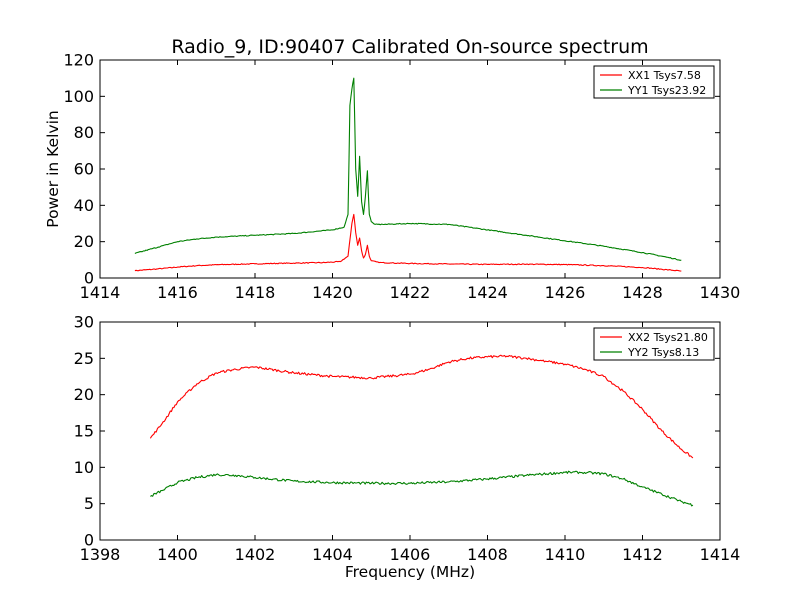  Describe the element at coordinates (89, 503) in the screenshot. I see `y-tick-label-bottom: 5` at that location.